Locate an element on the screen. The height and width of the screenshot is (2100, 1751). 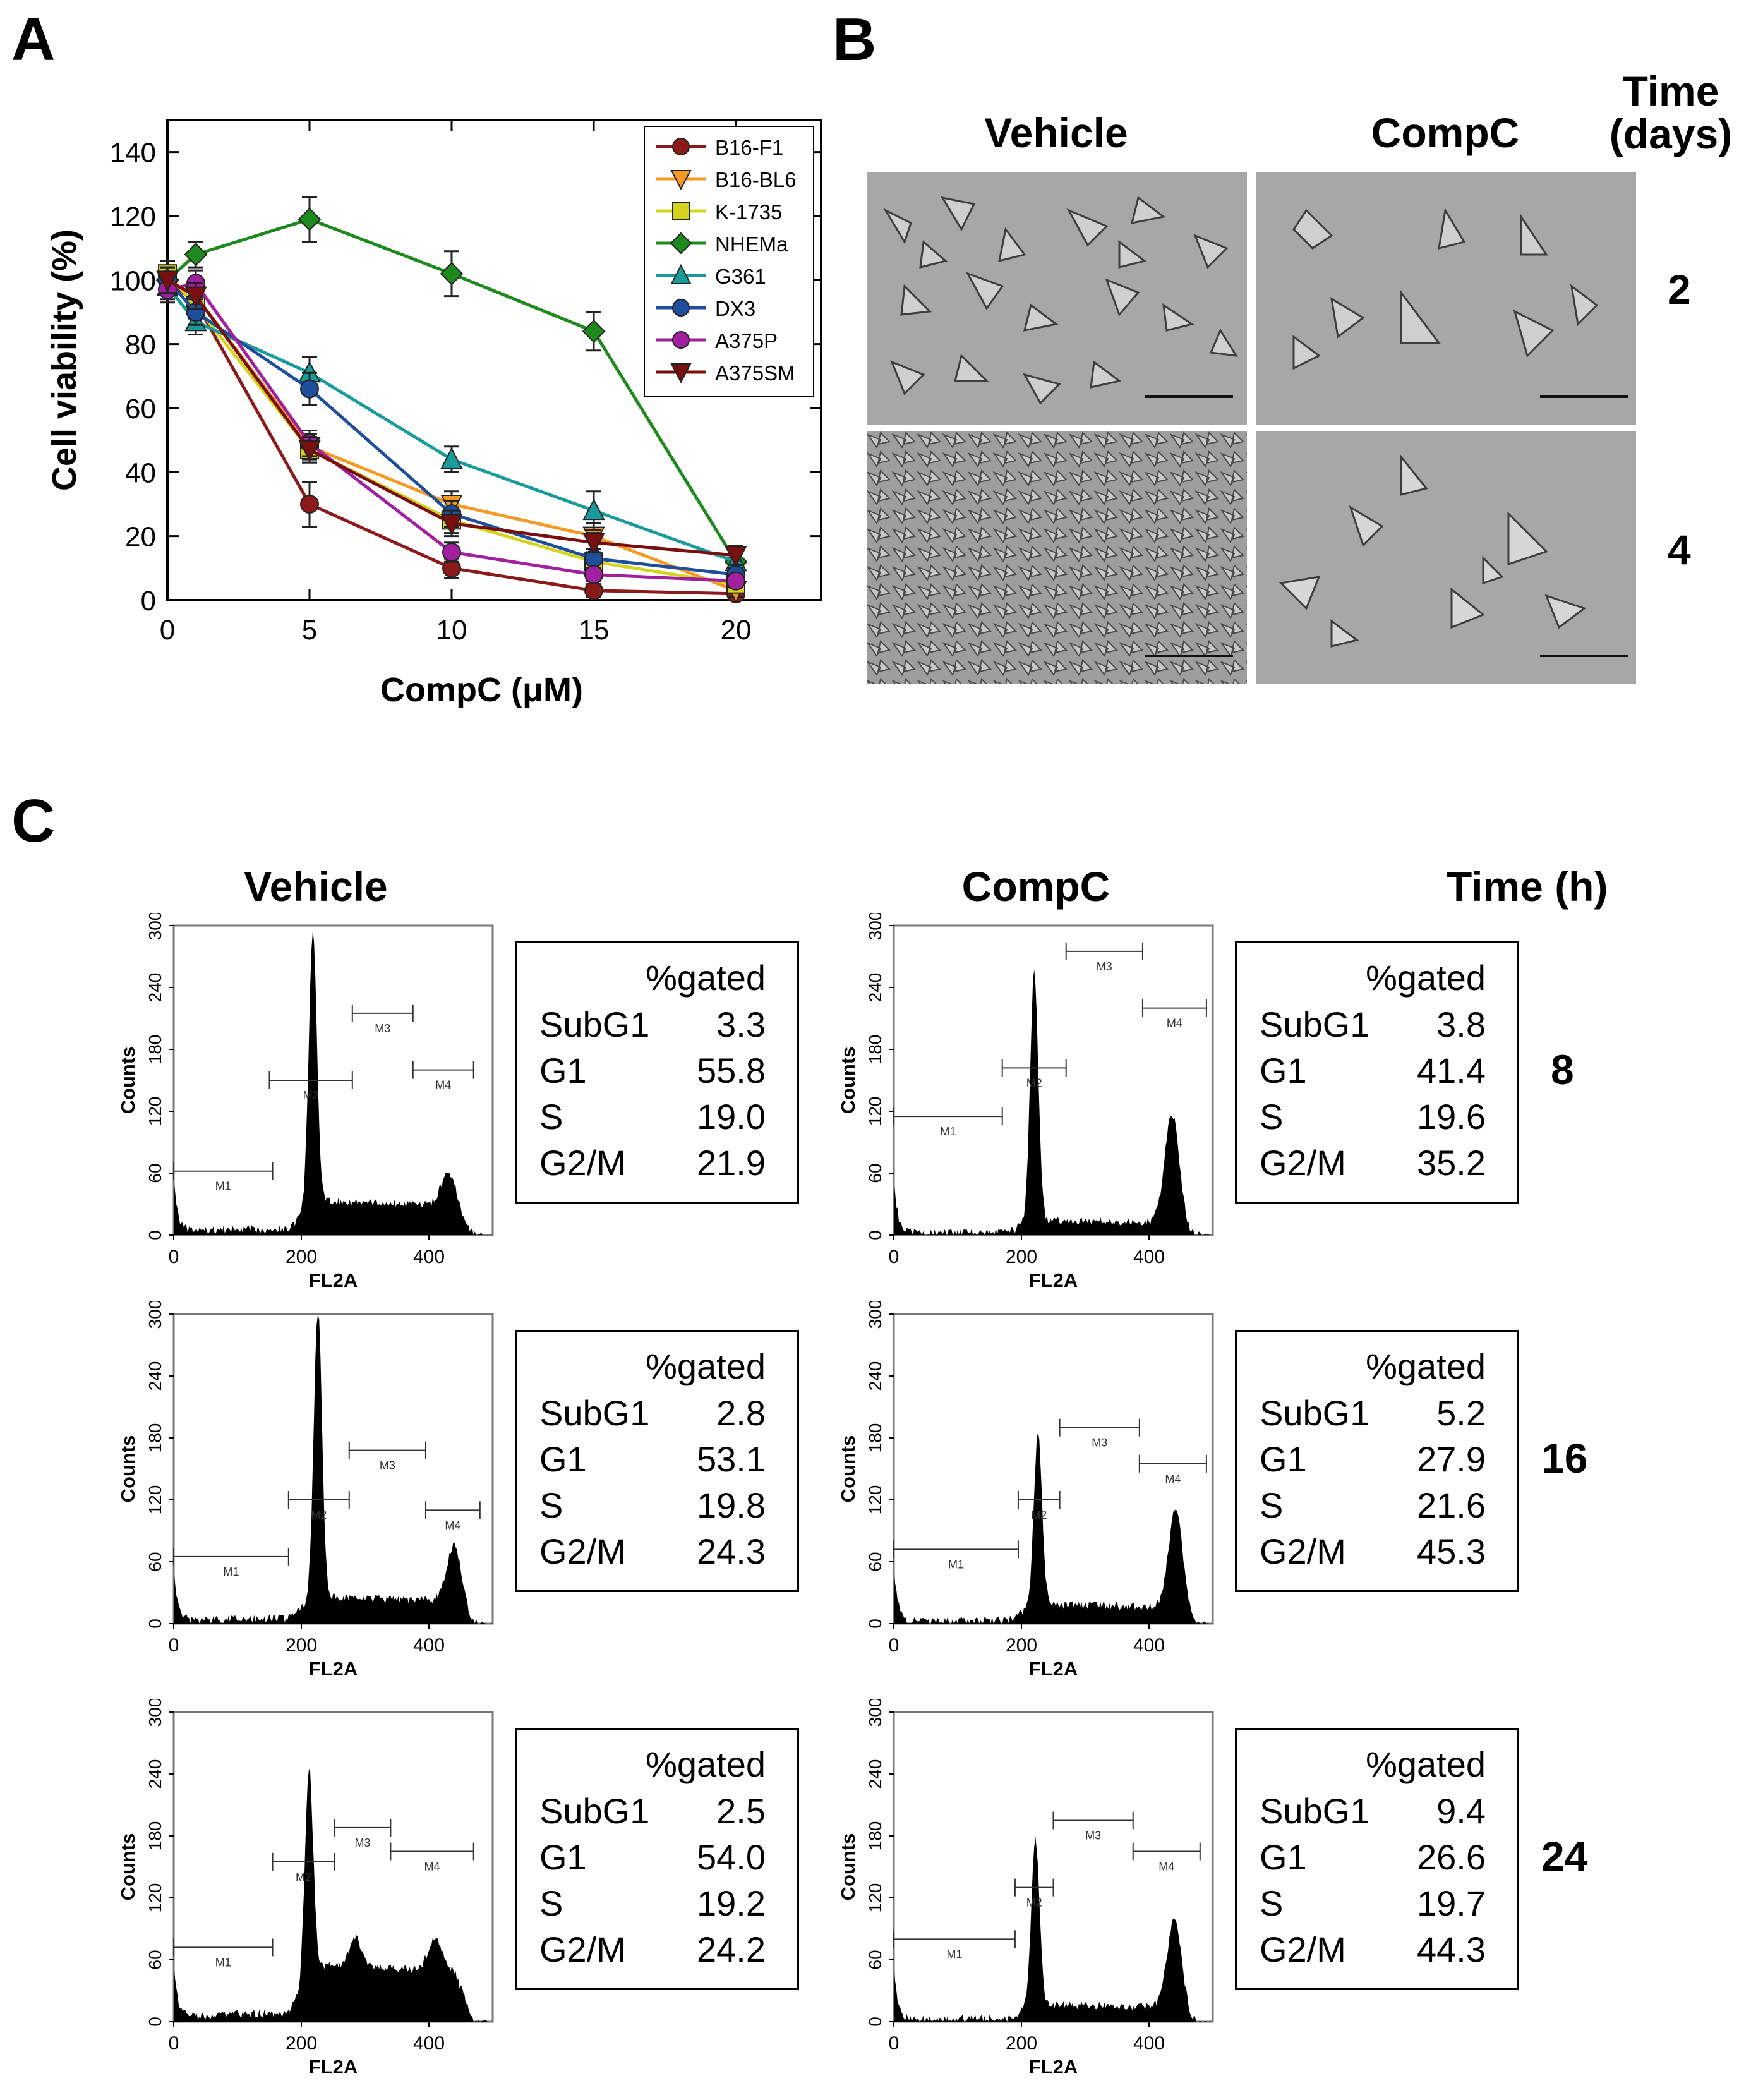
phase-value: 26.6 is located at coordinates (1451, 1857).